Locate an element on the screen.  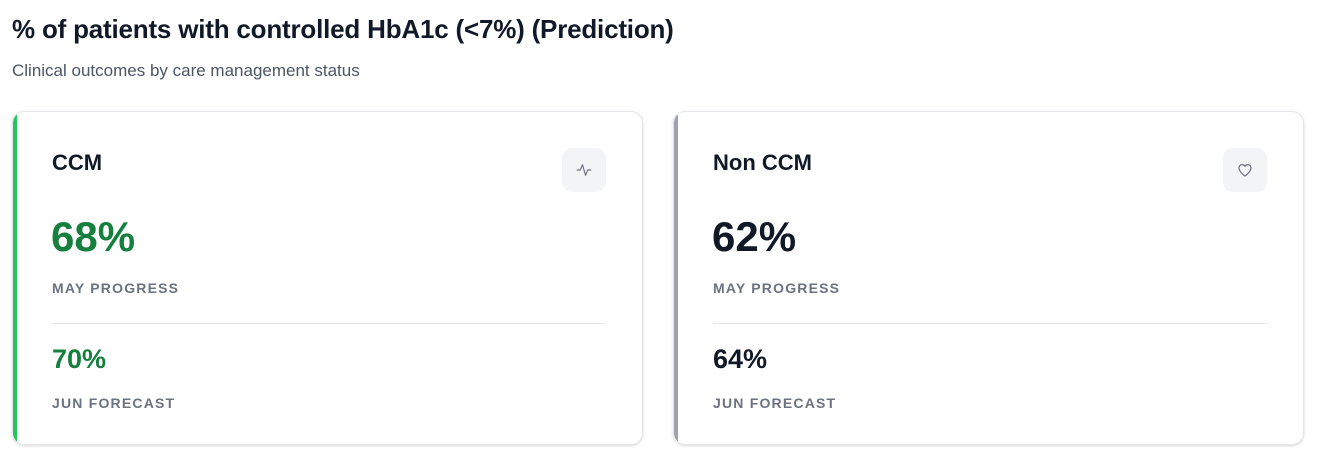
secondary-value: 64% is located at coordinates (740, 359).